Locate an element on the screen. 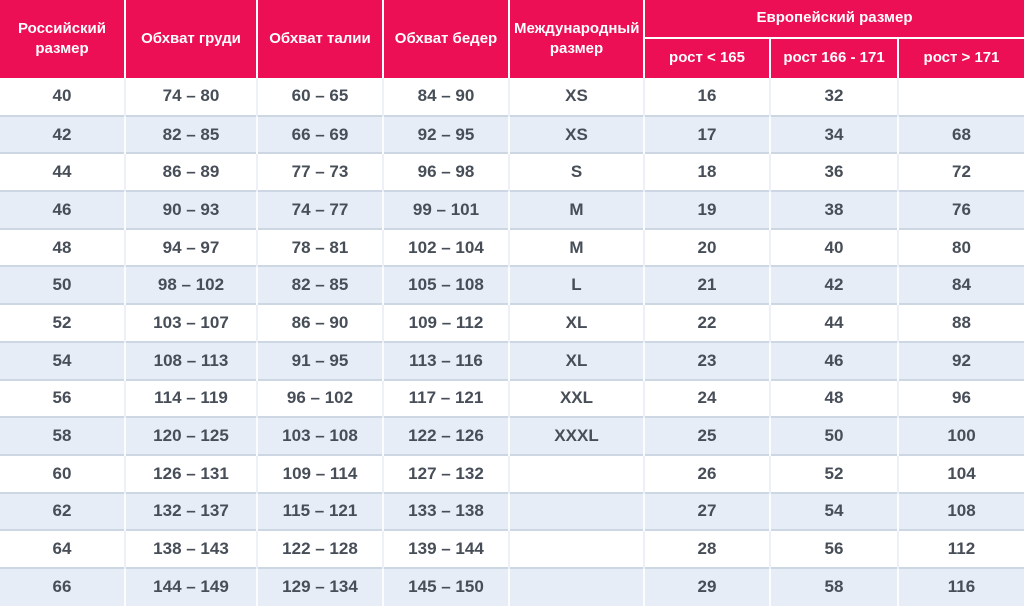 This screenshot has width=1024, height=606. table-cell: 68 is located at coordinates (960, 134).